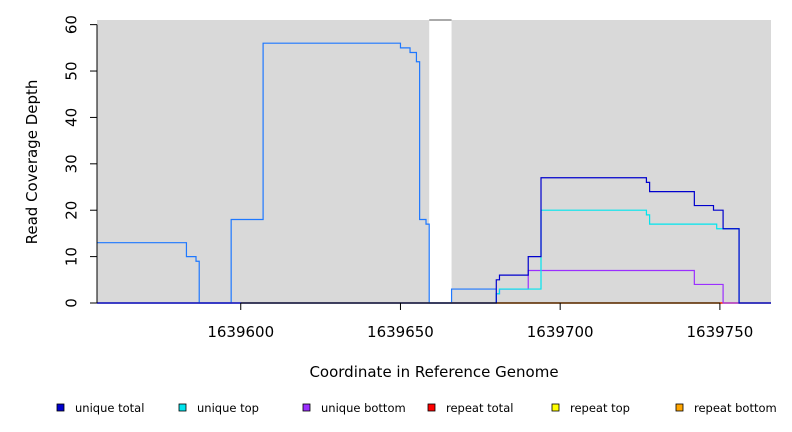 The image size is (792, 432). What do you see at coordinates (71, 256) in the screenshot?
I see `y-tick-label: 10` at bounding box center [71, 256].